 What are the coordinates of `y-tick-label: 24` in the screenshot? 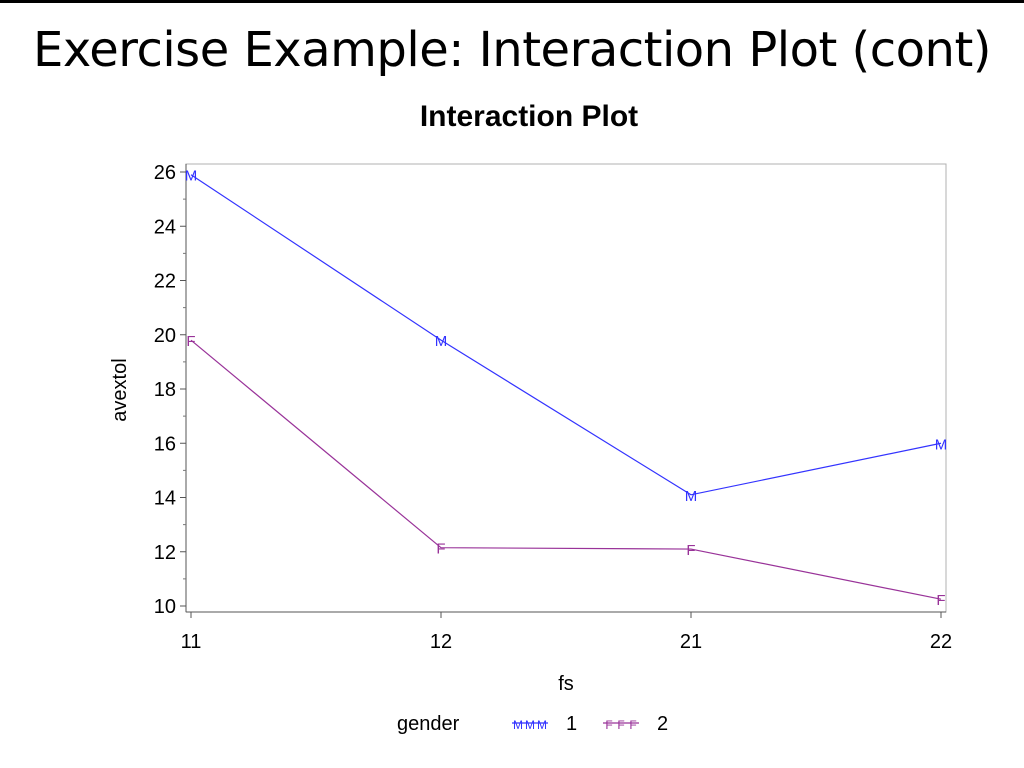 It's located at (165, 227).